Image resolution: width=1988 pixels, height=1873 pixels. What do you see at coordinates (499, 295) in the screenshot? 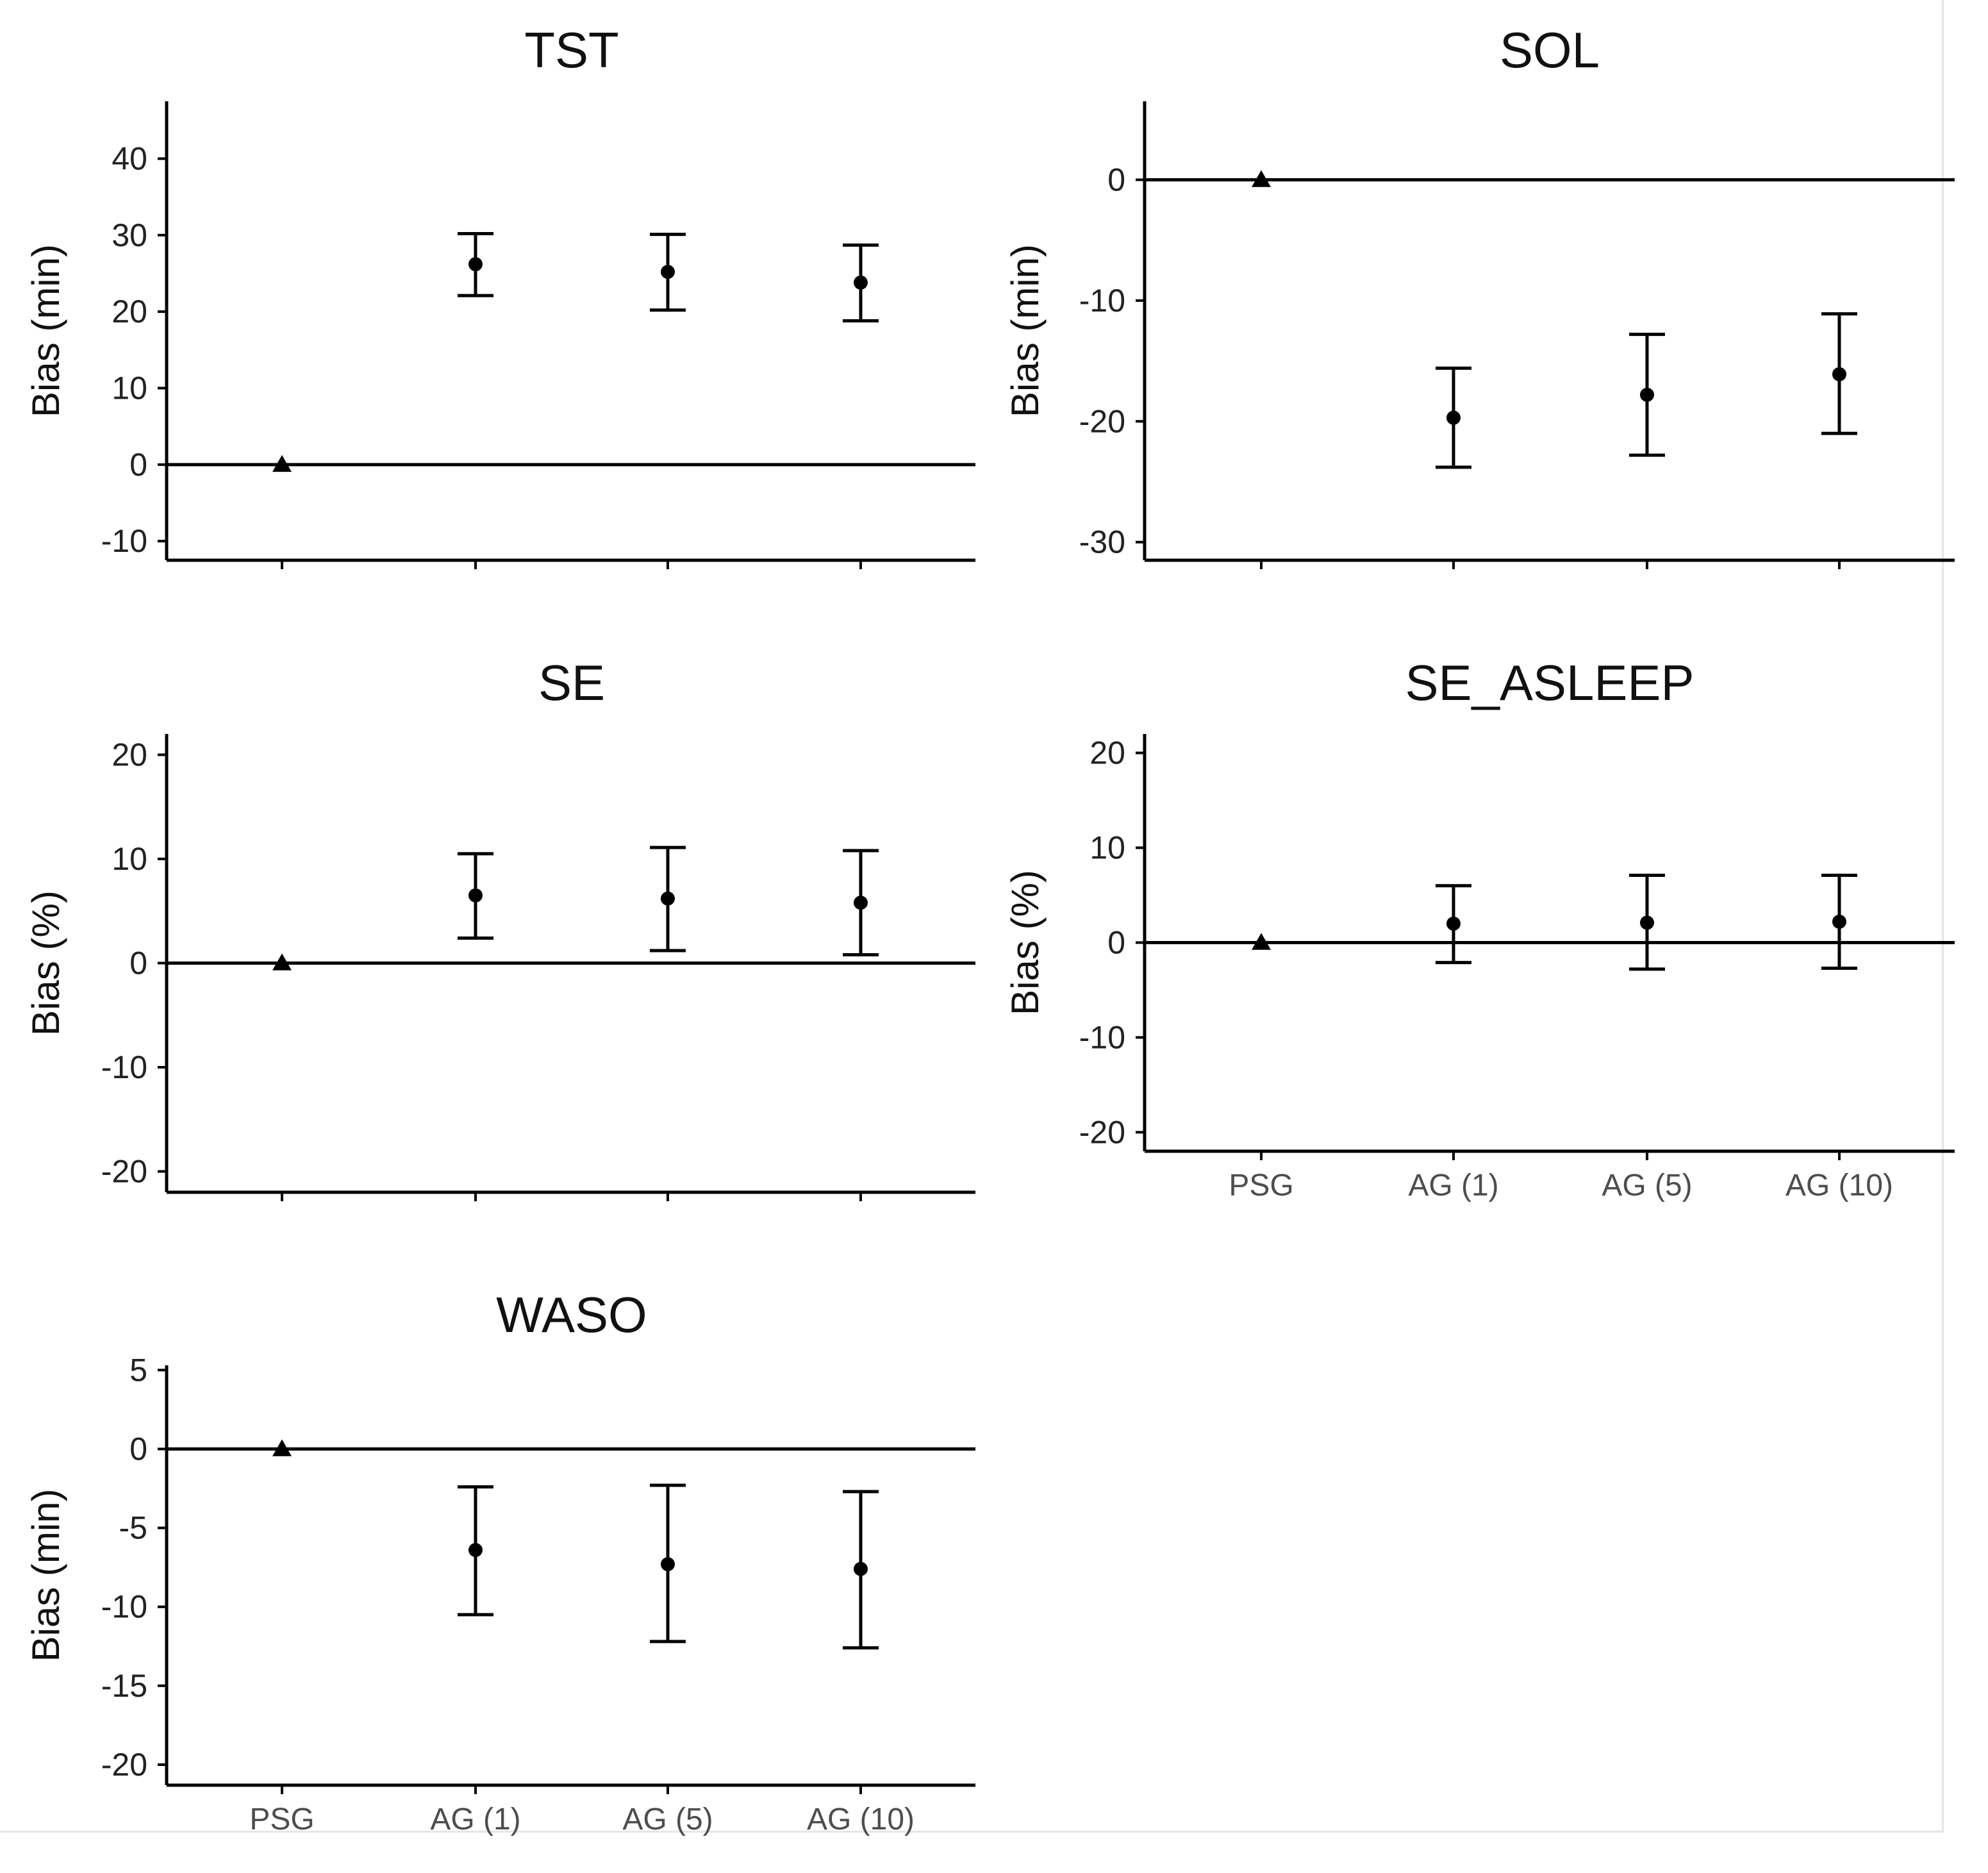
I see `panel-tst: TST Bias (min) -10 0 10 20 30 40` at bounding box center [499, 295].